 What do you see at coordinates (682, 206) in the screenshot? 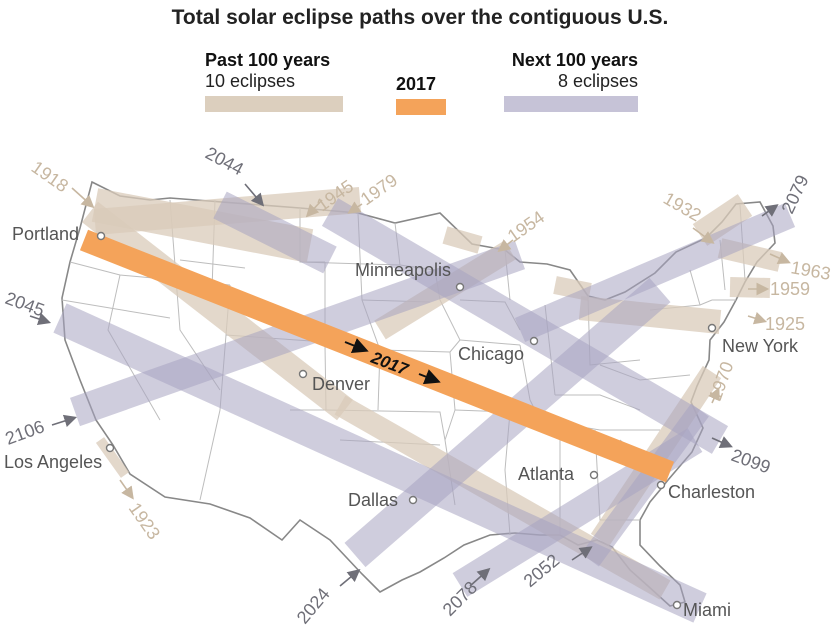
I see `year-1932: 1932` at bounding box center [682, 206].